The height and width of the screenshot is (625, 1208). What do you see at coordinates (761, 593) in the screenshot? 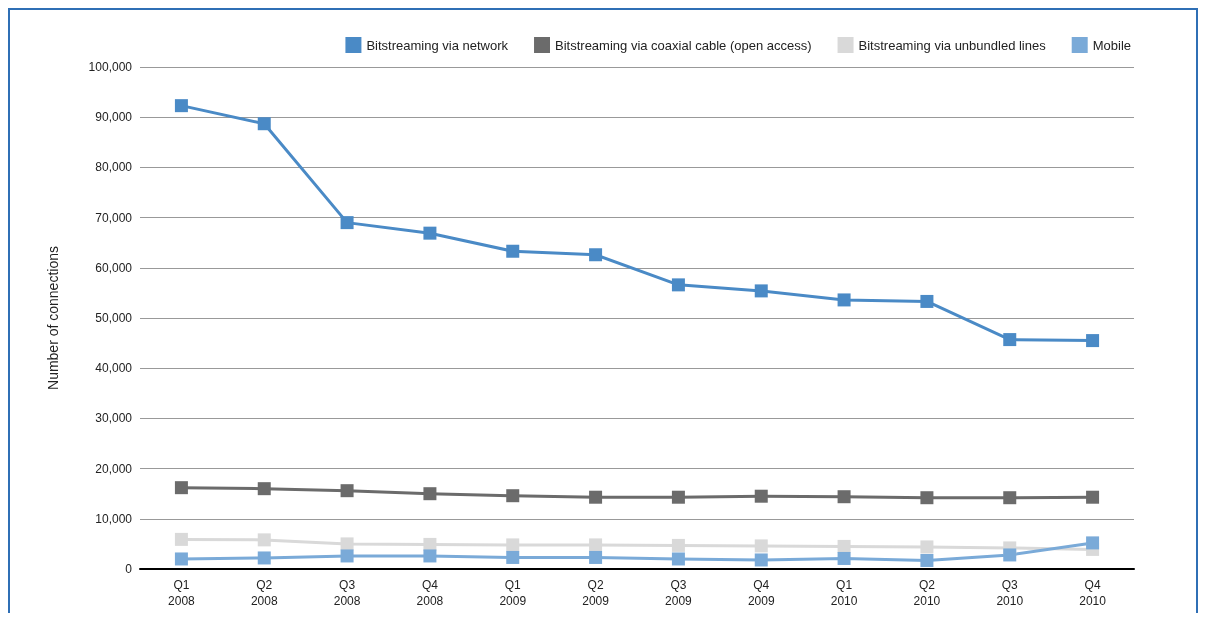
I see `x-tick-label: Q4 2009` at bounding box center [761, 593].